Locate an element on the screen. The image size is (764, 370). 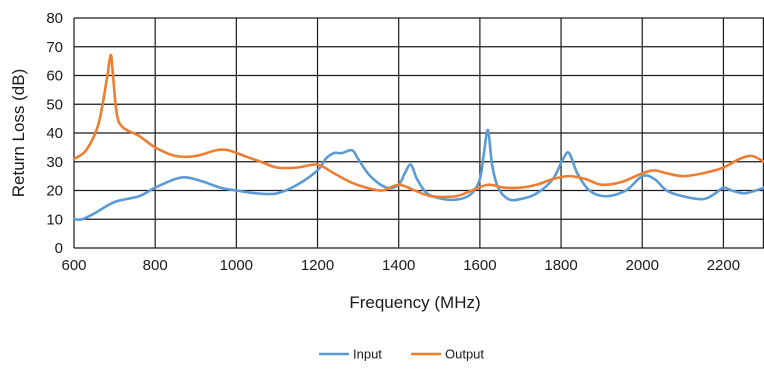
y-tick-label: 30 is located at coordinates (54, 162).